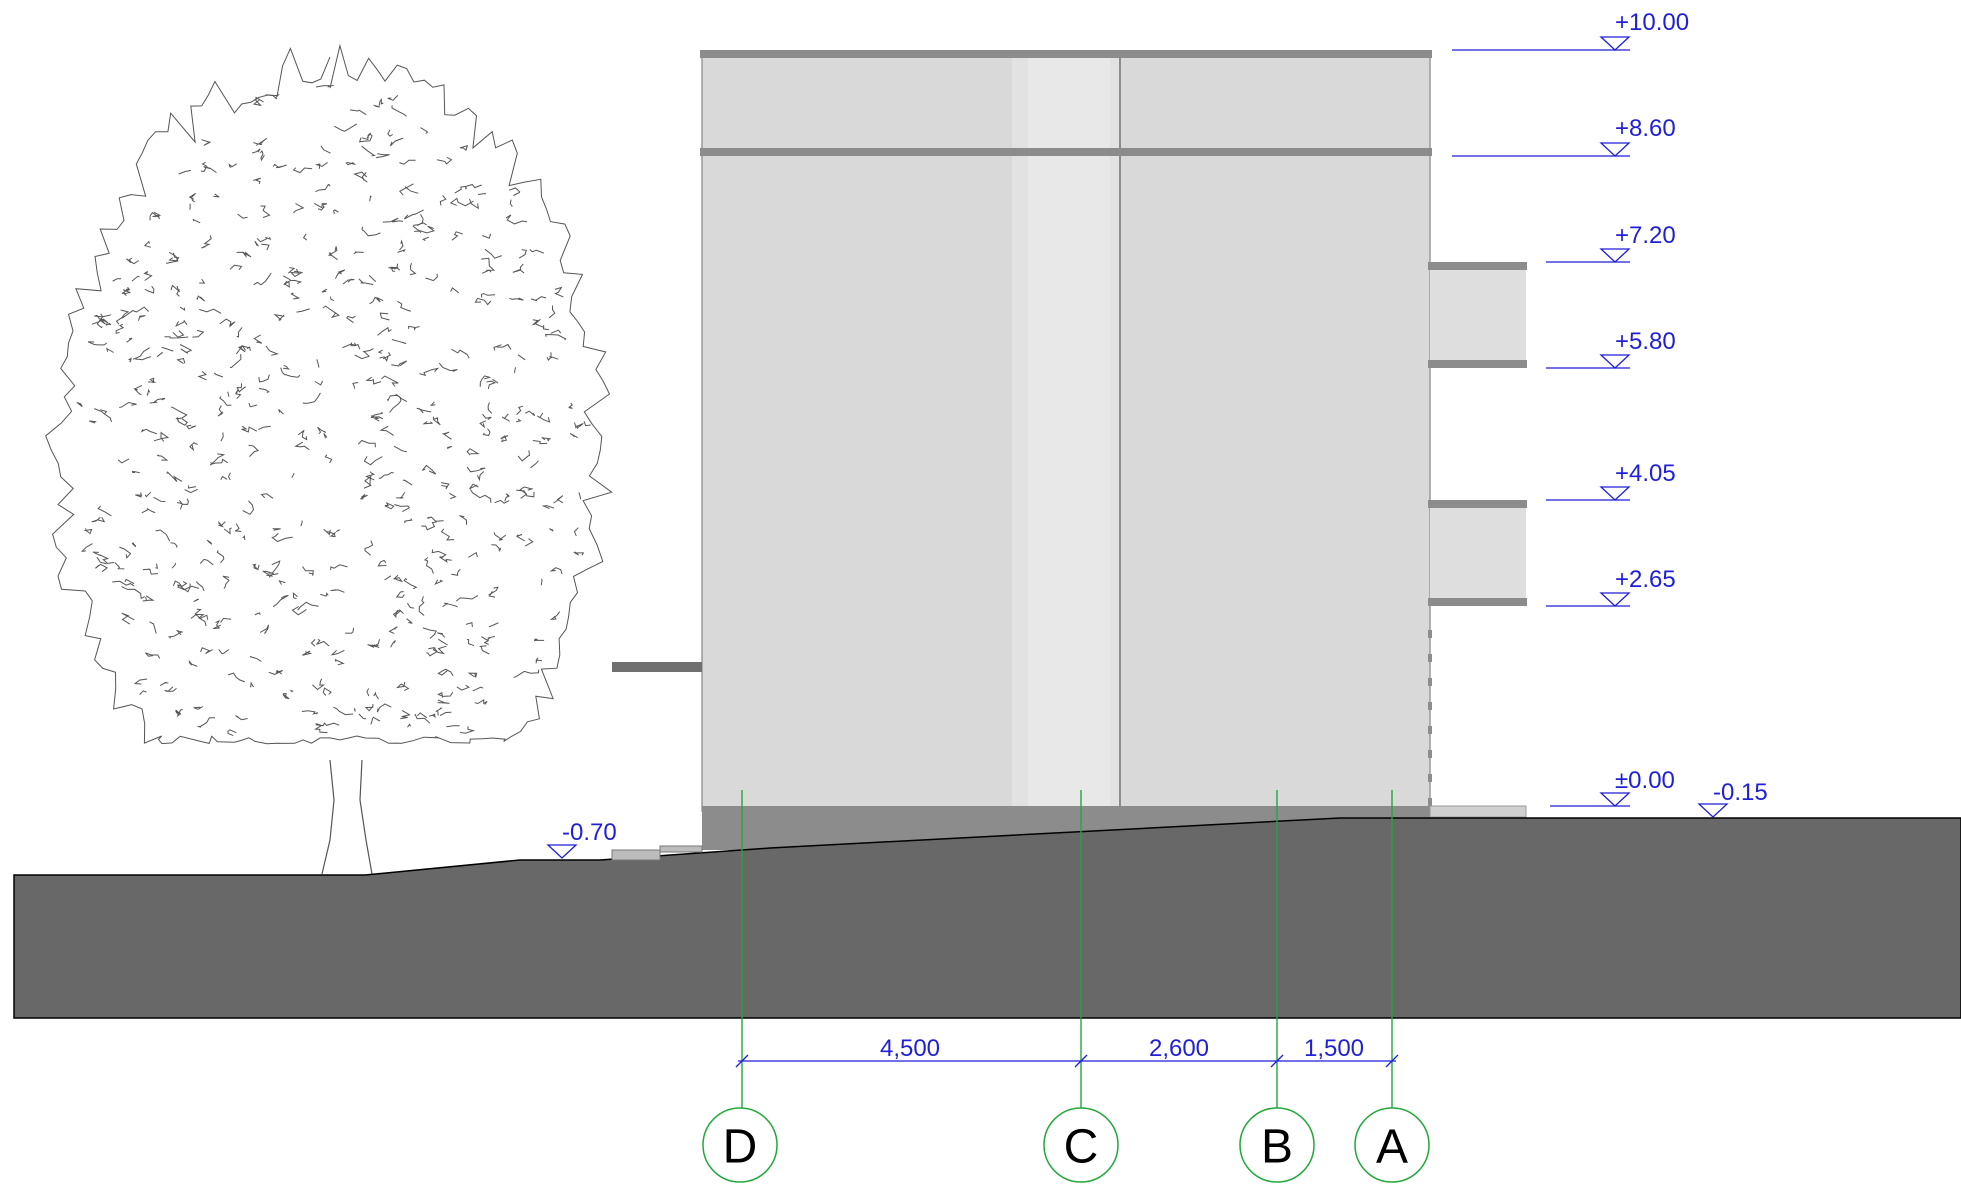  I want to click on level-marker-0-00: ±0.00, so click(1612, 787).